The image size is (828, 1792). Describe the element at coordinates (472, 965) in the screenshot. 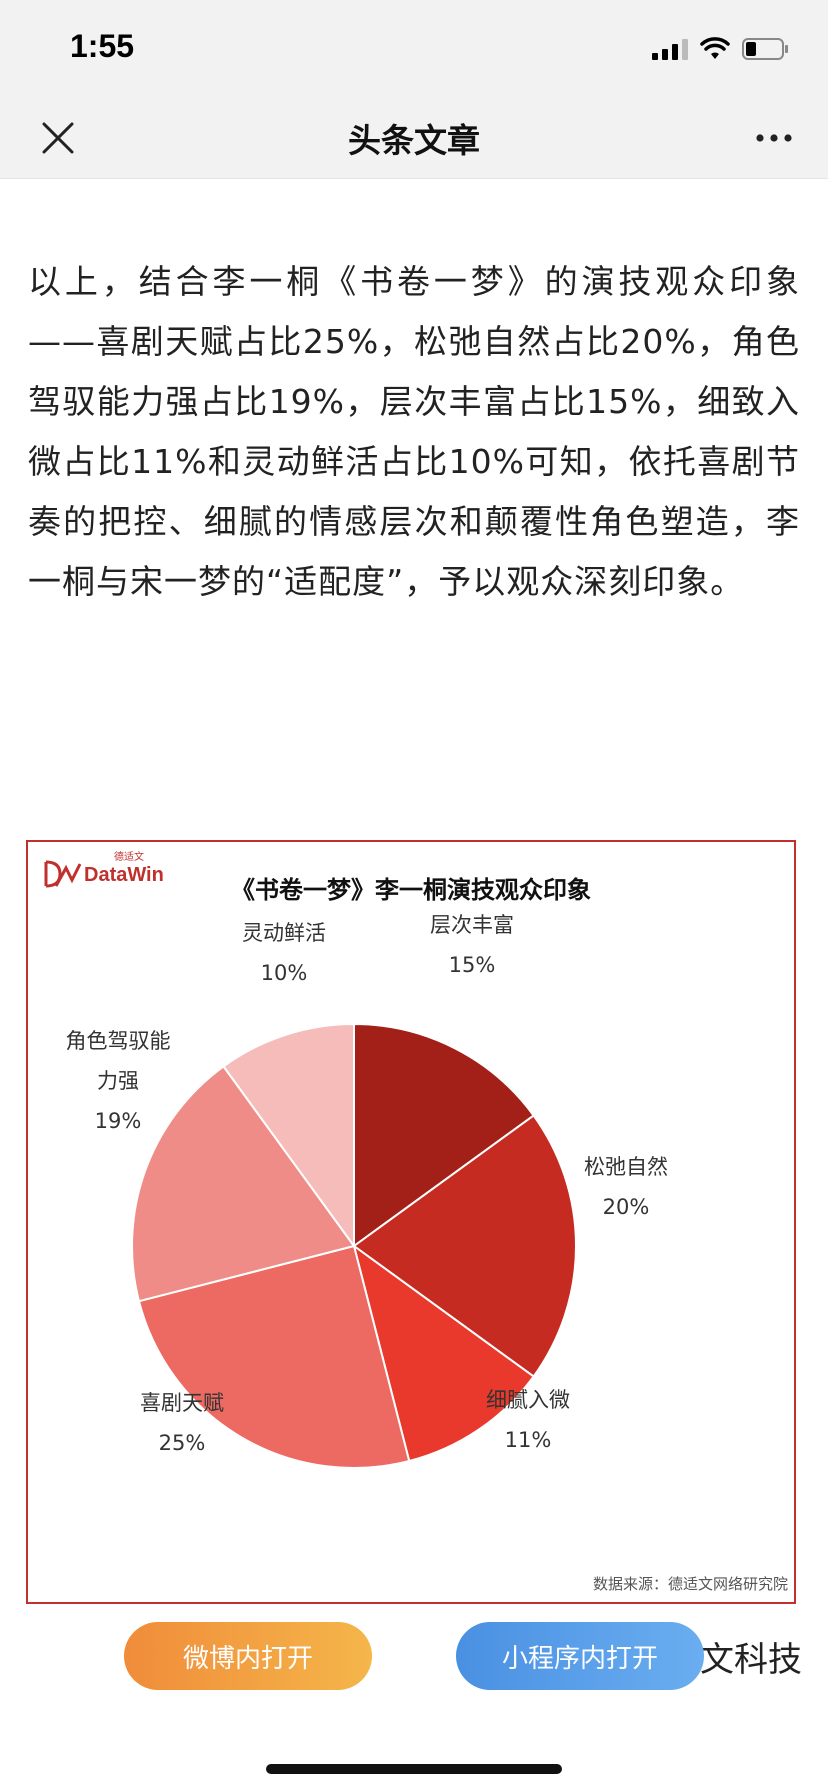

I see `pie-value-label-0: 15%` at that location.